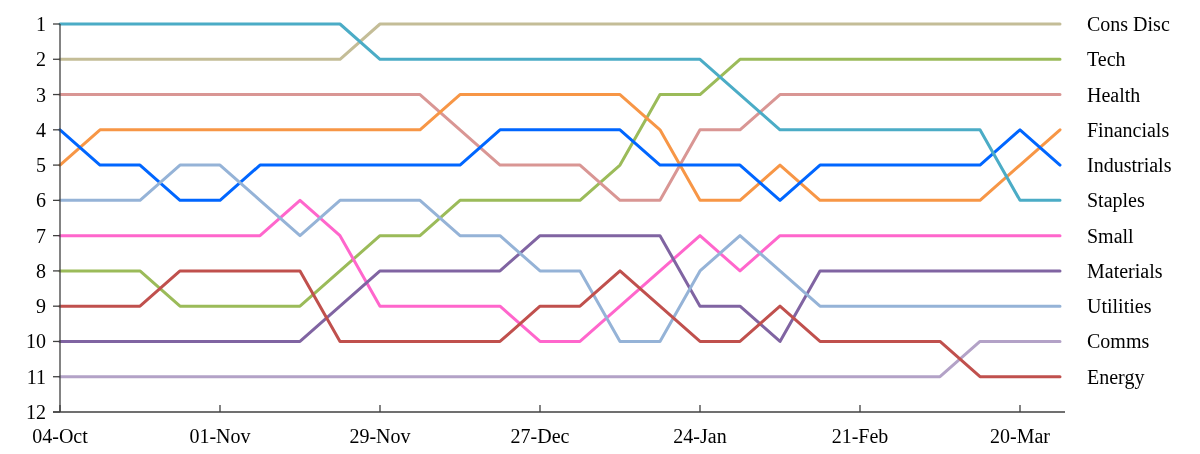 This screenshot has width=1200, height=454. Describe the element at coordinates (540, 436) in the screenshot. I see `x-tick-label: 27-Dec` at that location.